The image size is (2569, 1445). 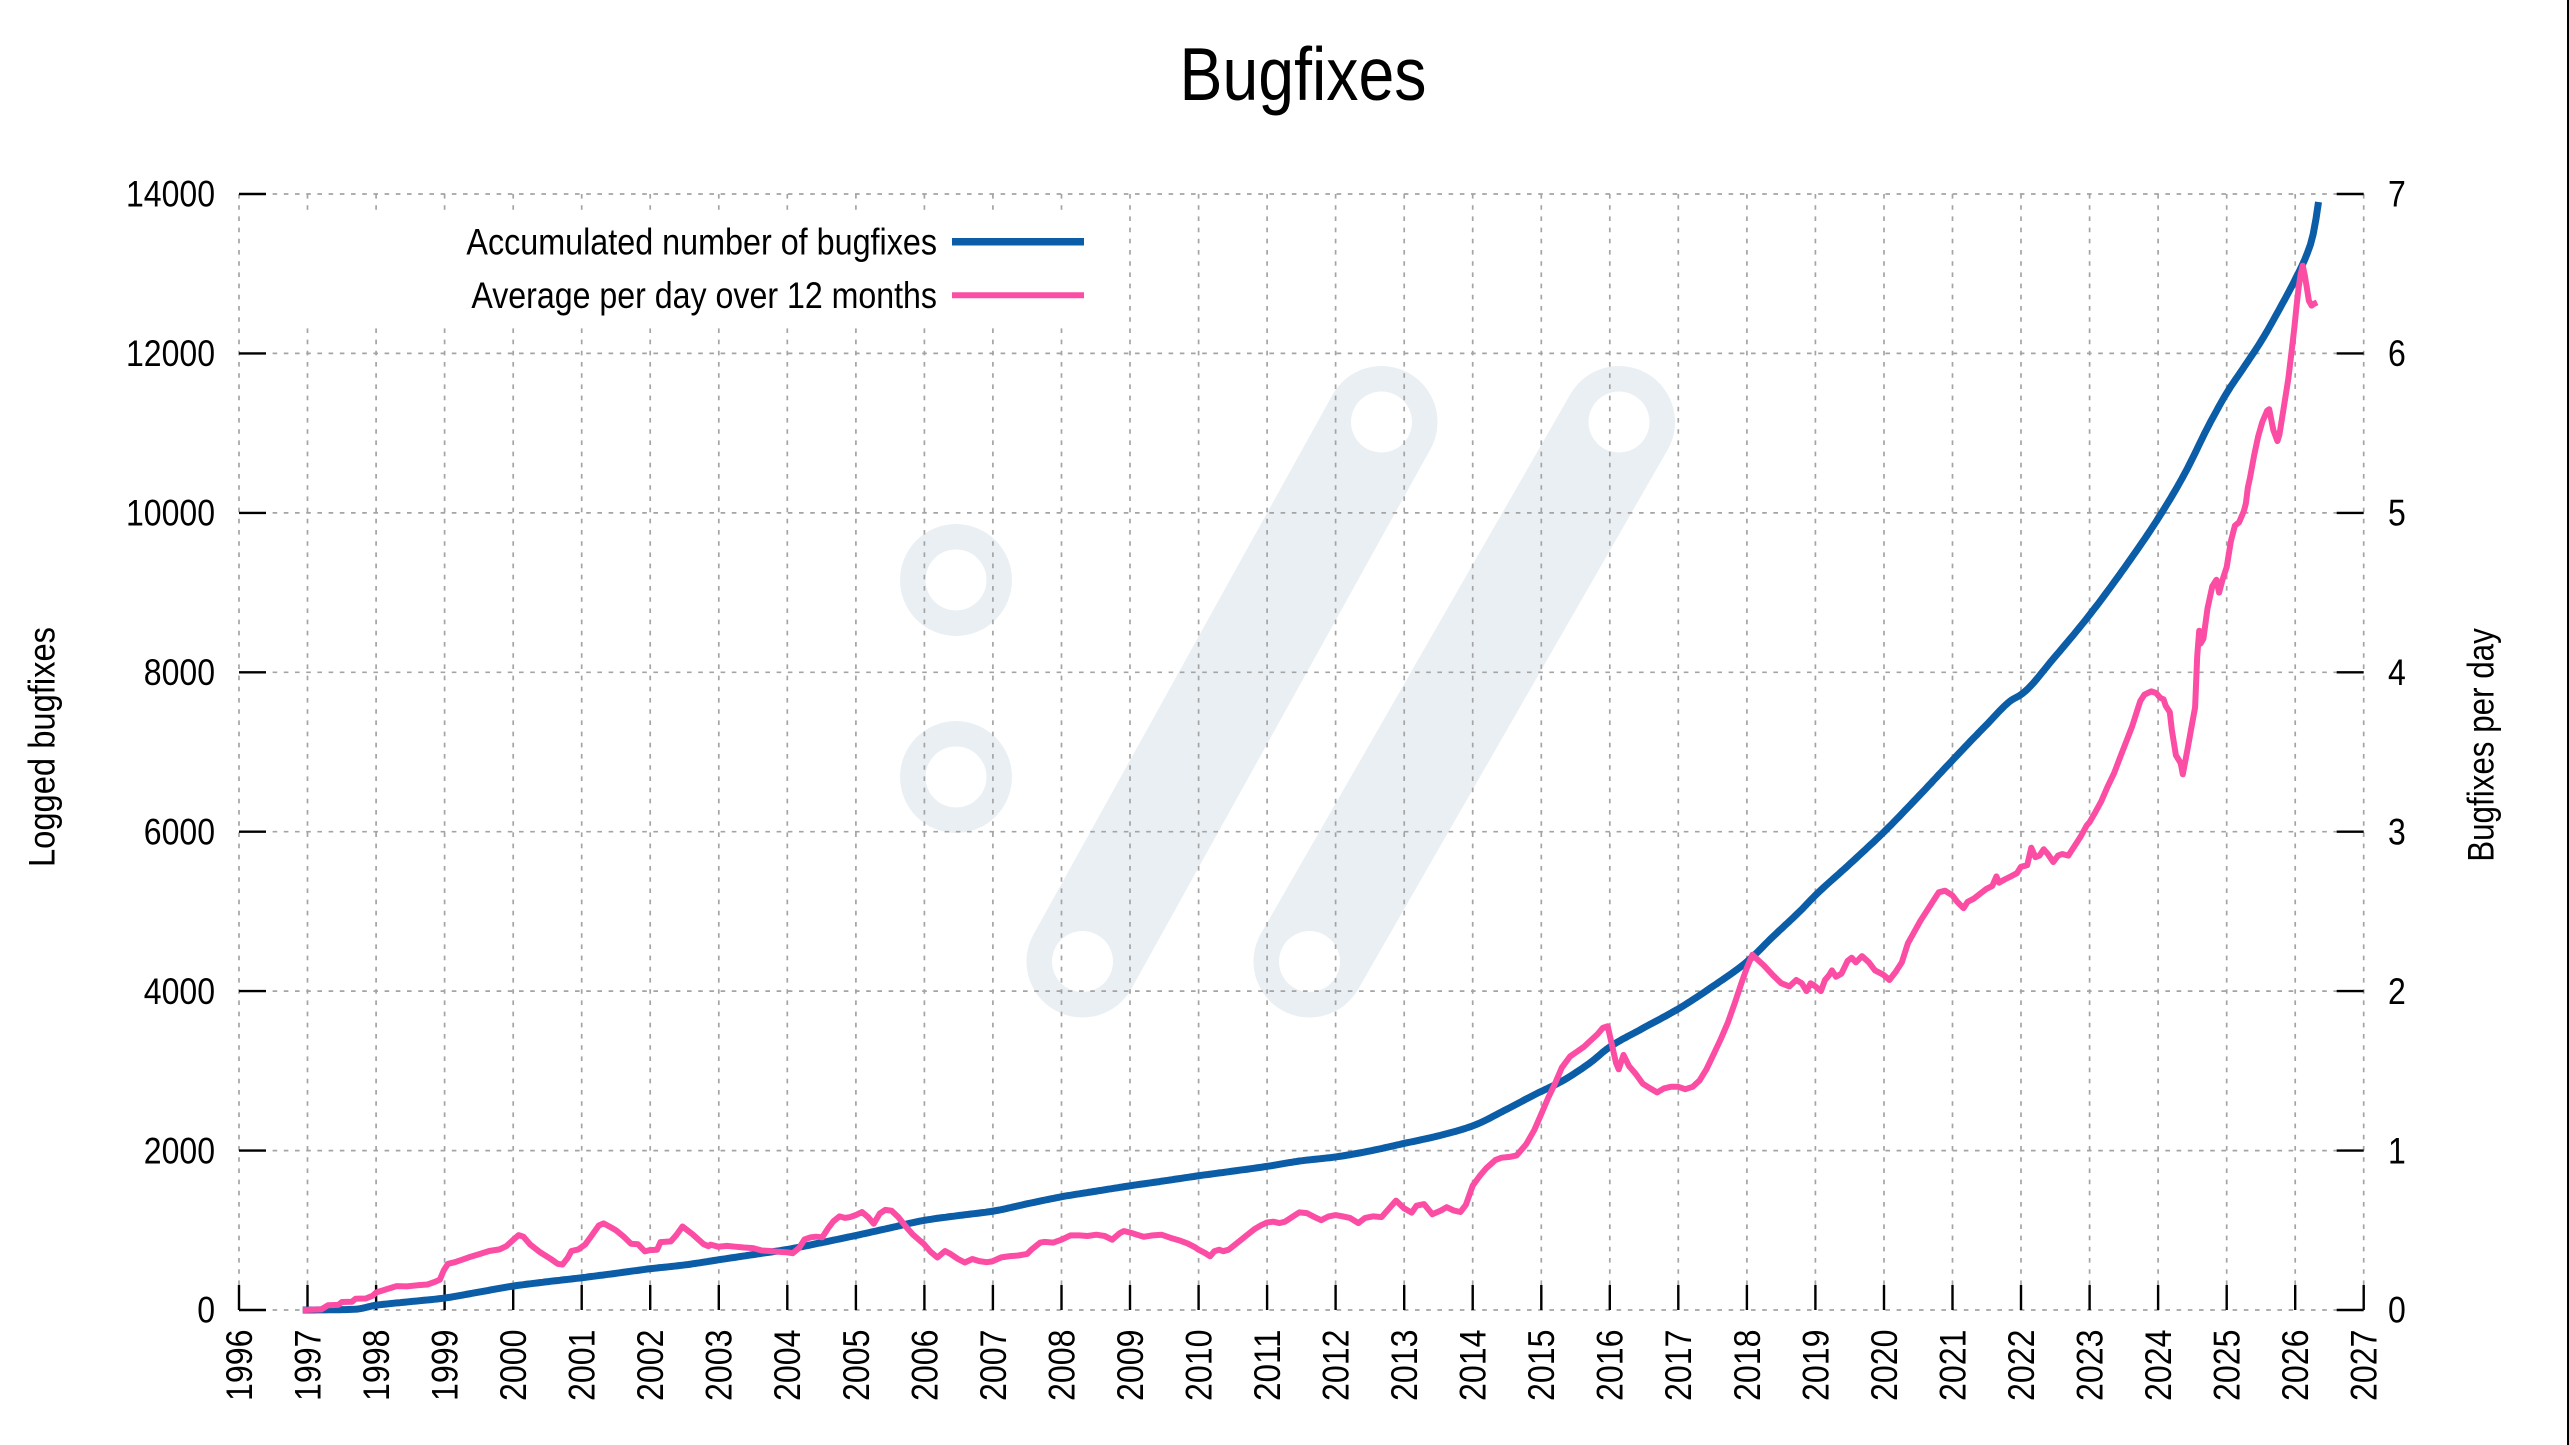 I want to click on svg-text: Logged bugfixes, so click(x=42, y=747).